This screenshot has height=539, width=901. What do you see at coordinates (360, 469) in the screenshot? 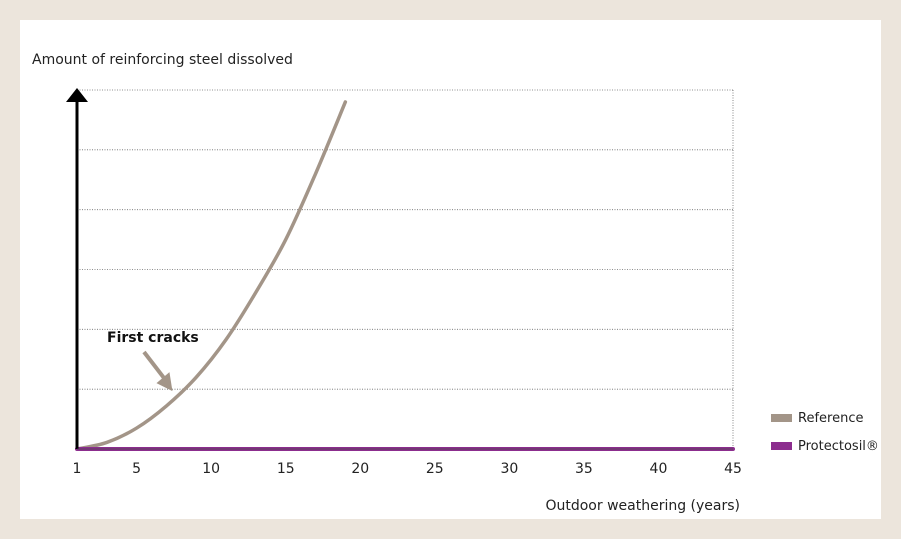
I see `x-tick-label: 20` at bounding box center [360, 469].